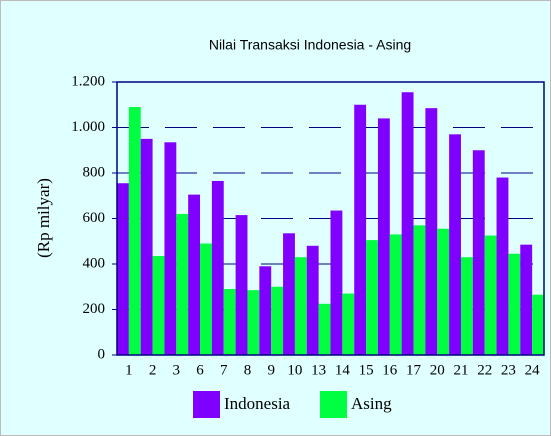  I want to click on y-tick-label: 400, so click(94, 263).